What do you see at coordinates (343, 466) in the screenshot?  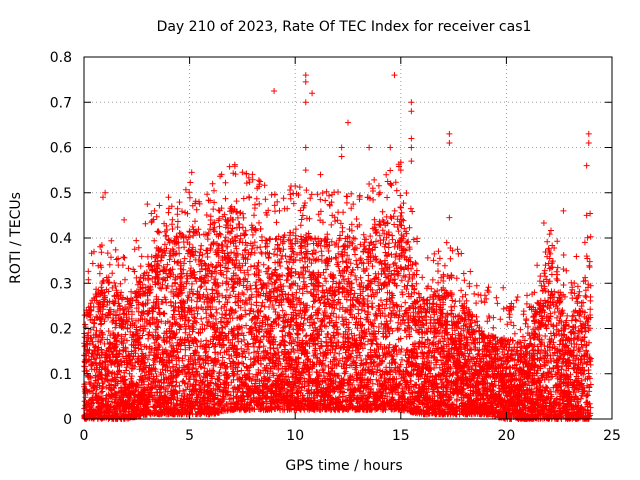 I see `x-axis-label: GPS time / hours` at bounding box center [343, 466].